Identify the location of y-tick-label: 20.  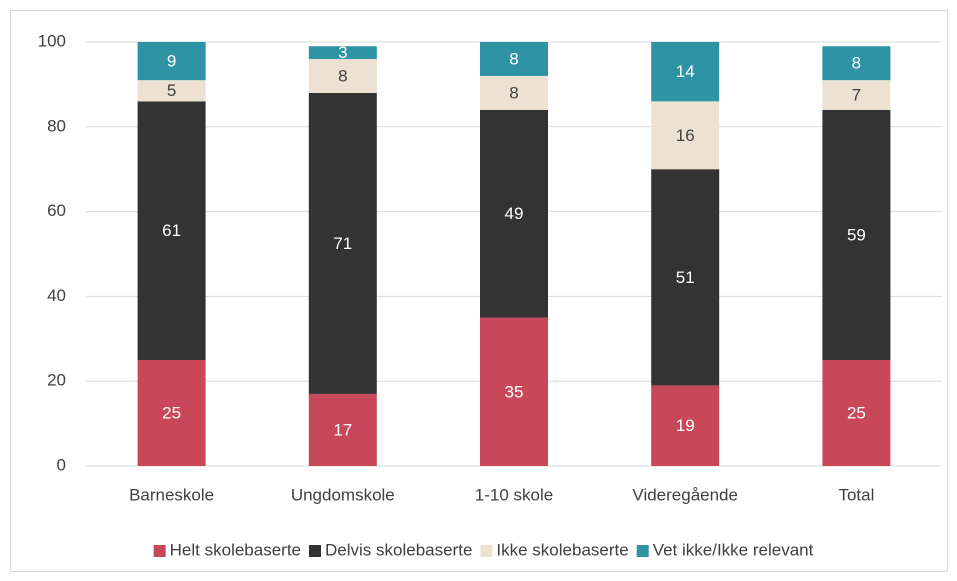
(56, 380).